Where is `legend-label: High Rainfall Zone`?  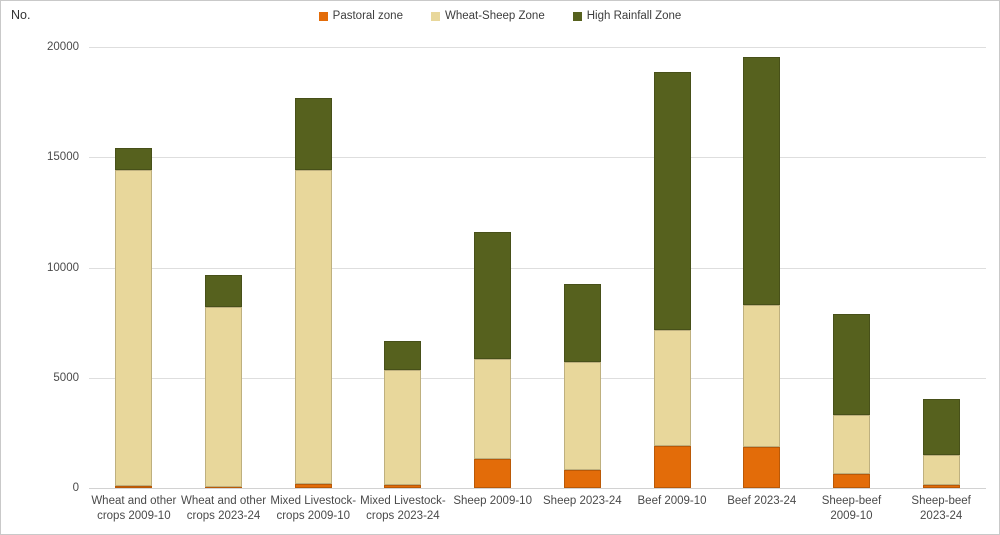
legend-label: High Rainfall Zone is located at coordinates (634, 16).